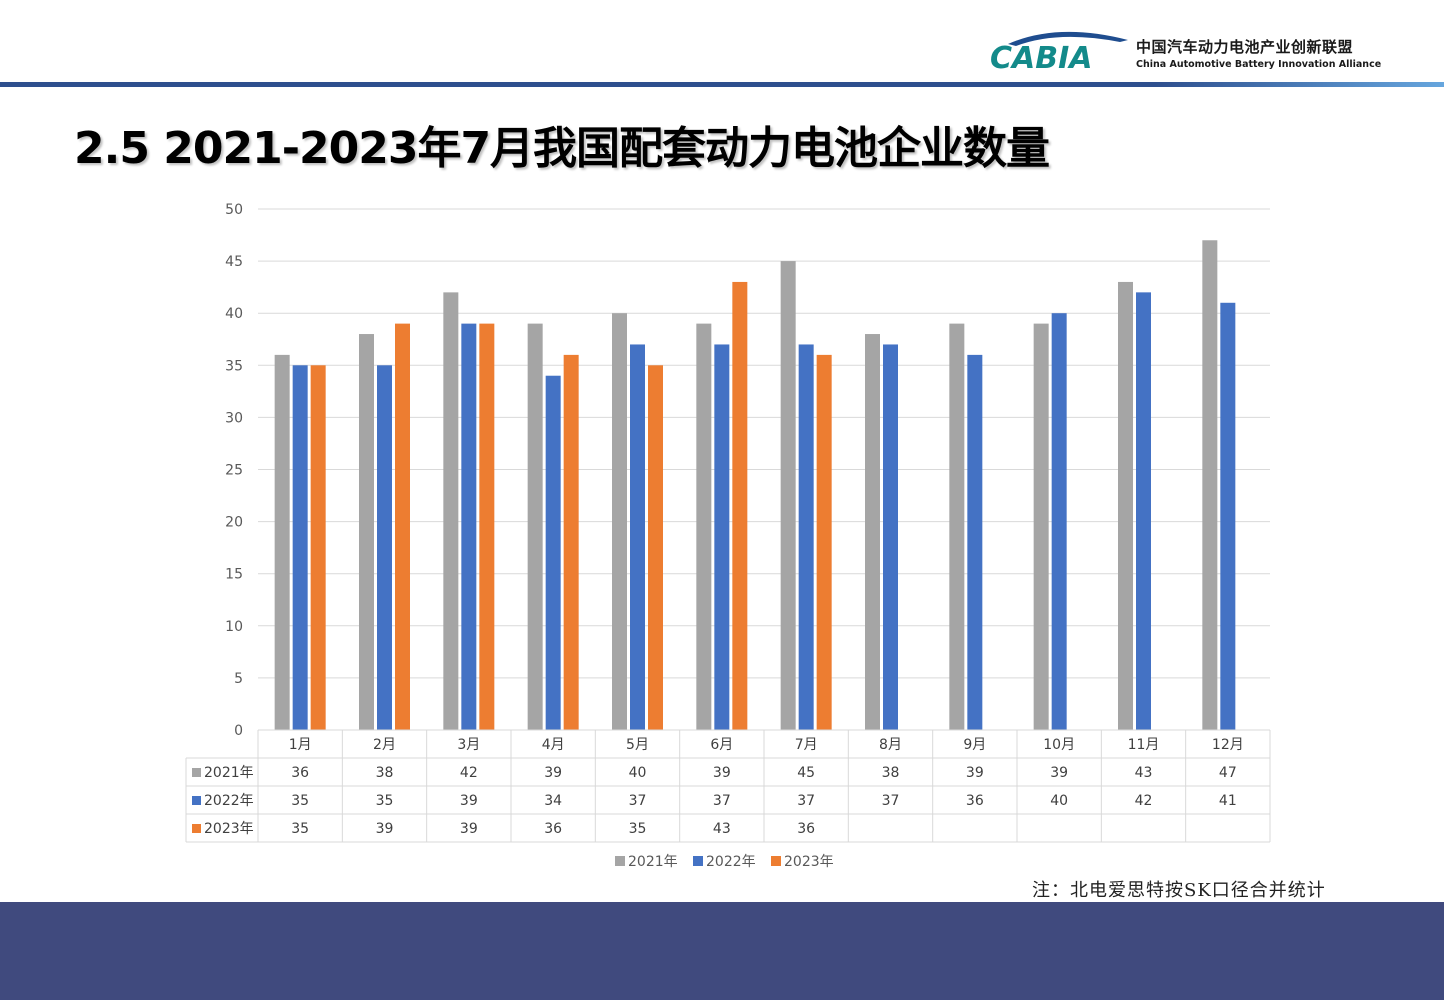  Describe the element at coordinates (229, 773) in the screenshot. I see `table-series-label: 2021年` at that location.